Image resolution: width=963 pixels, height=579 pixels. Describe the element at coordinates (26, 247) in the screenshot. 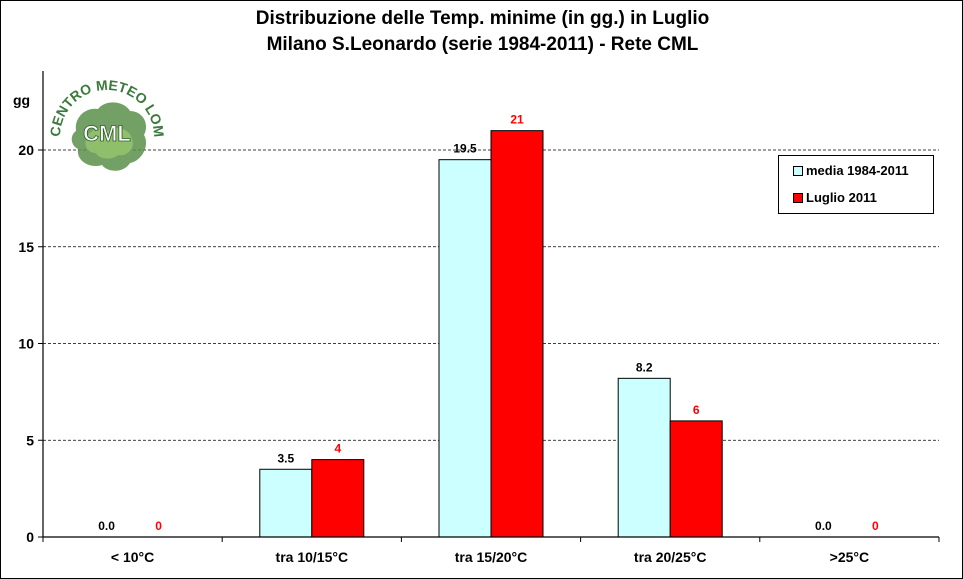

I see `y-tick-label-15: 15` at that location.